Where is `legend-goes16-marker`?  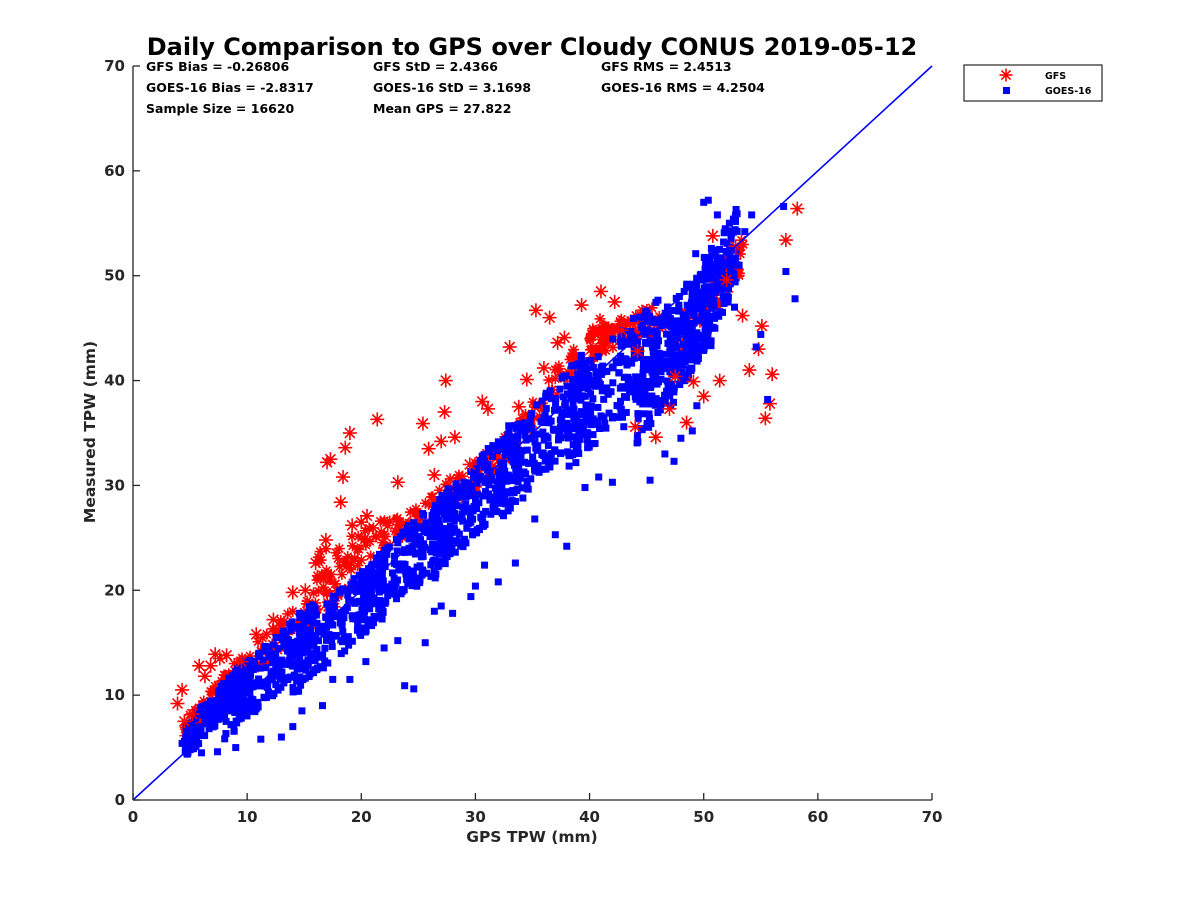
legend-goes16-marker is located at coordinates (1006, 90).